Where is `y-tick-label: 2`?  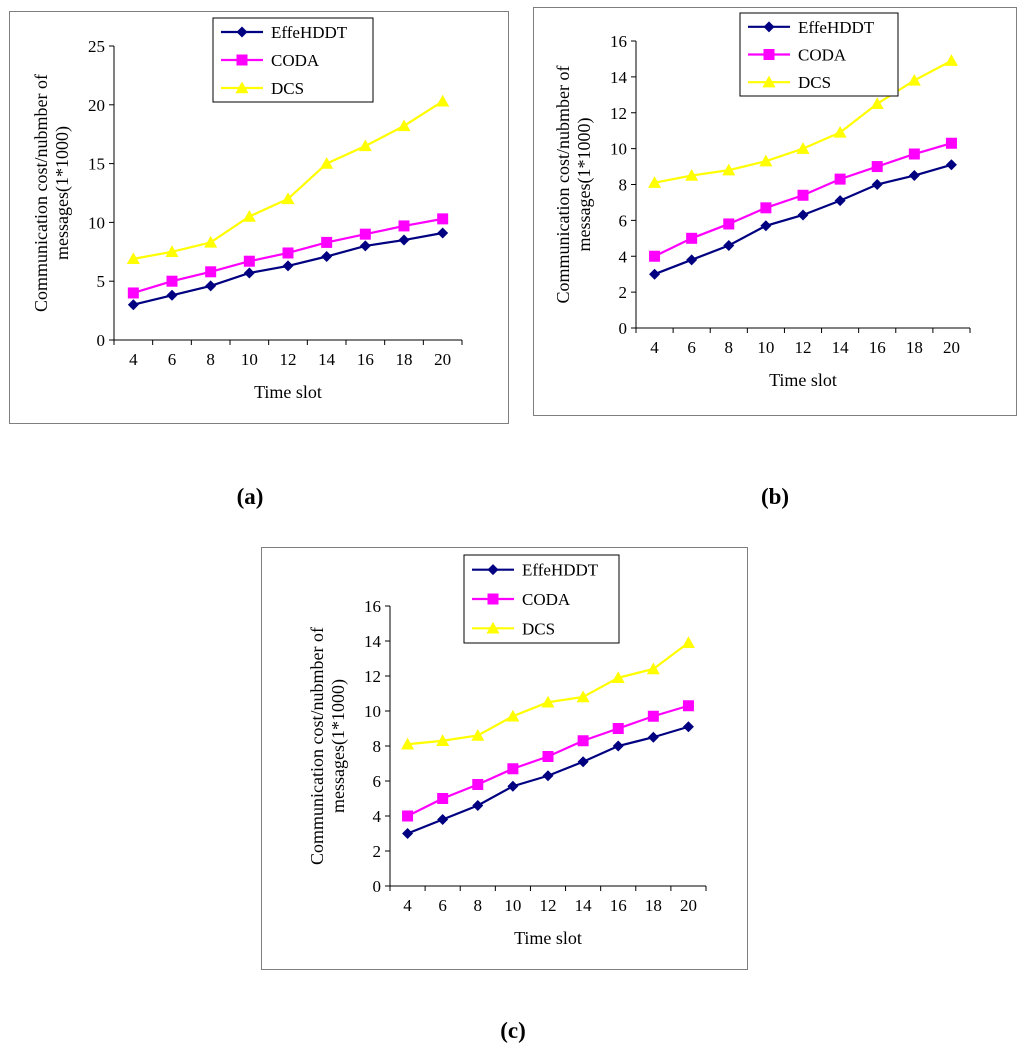
y-tick-label: 2 is located at coordinates (623, 292).